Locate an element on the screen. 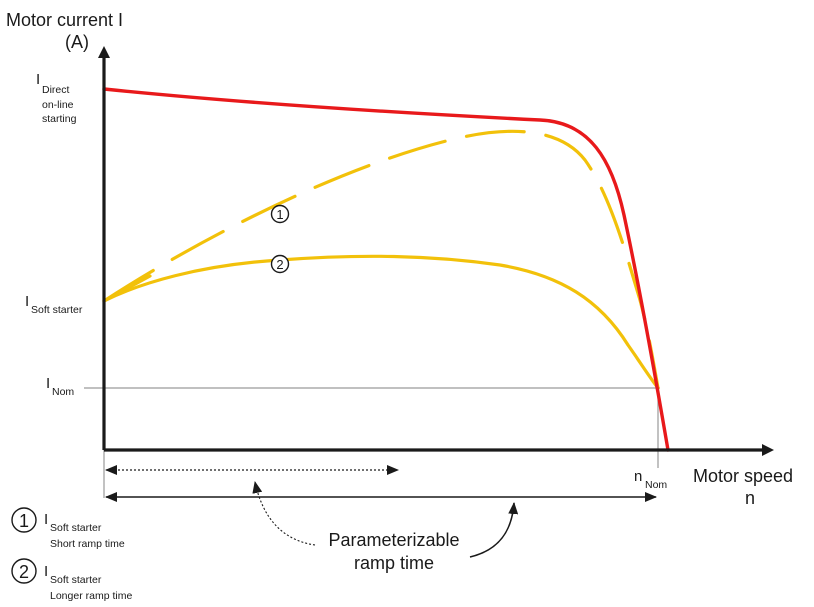  svg-text: Longer ramp time is located at coordinates (91, 596).